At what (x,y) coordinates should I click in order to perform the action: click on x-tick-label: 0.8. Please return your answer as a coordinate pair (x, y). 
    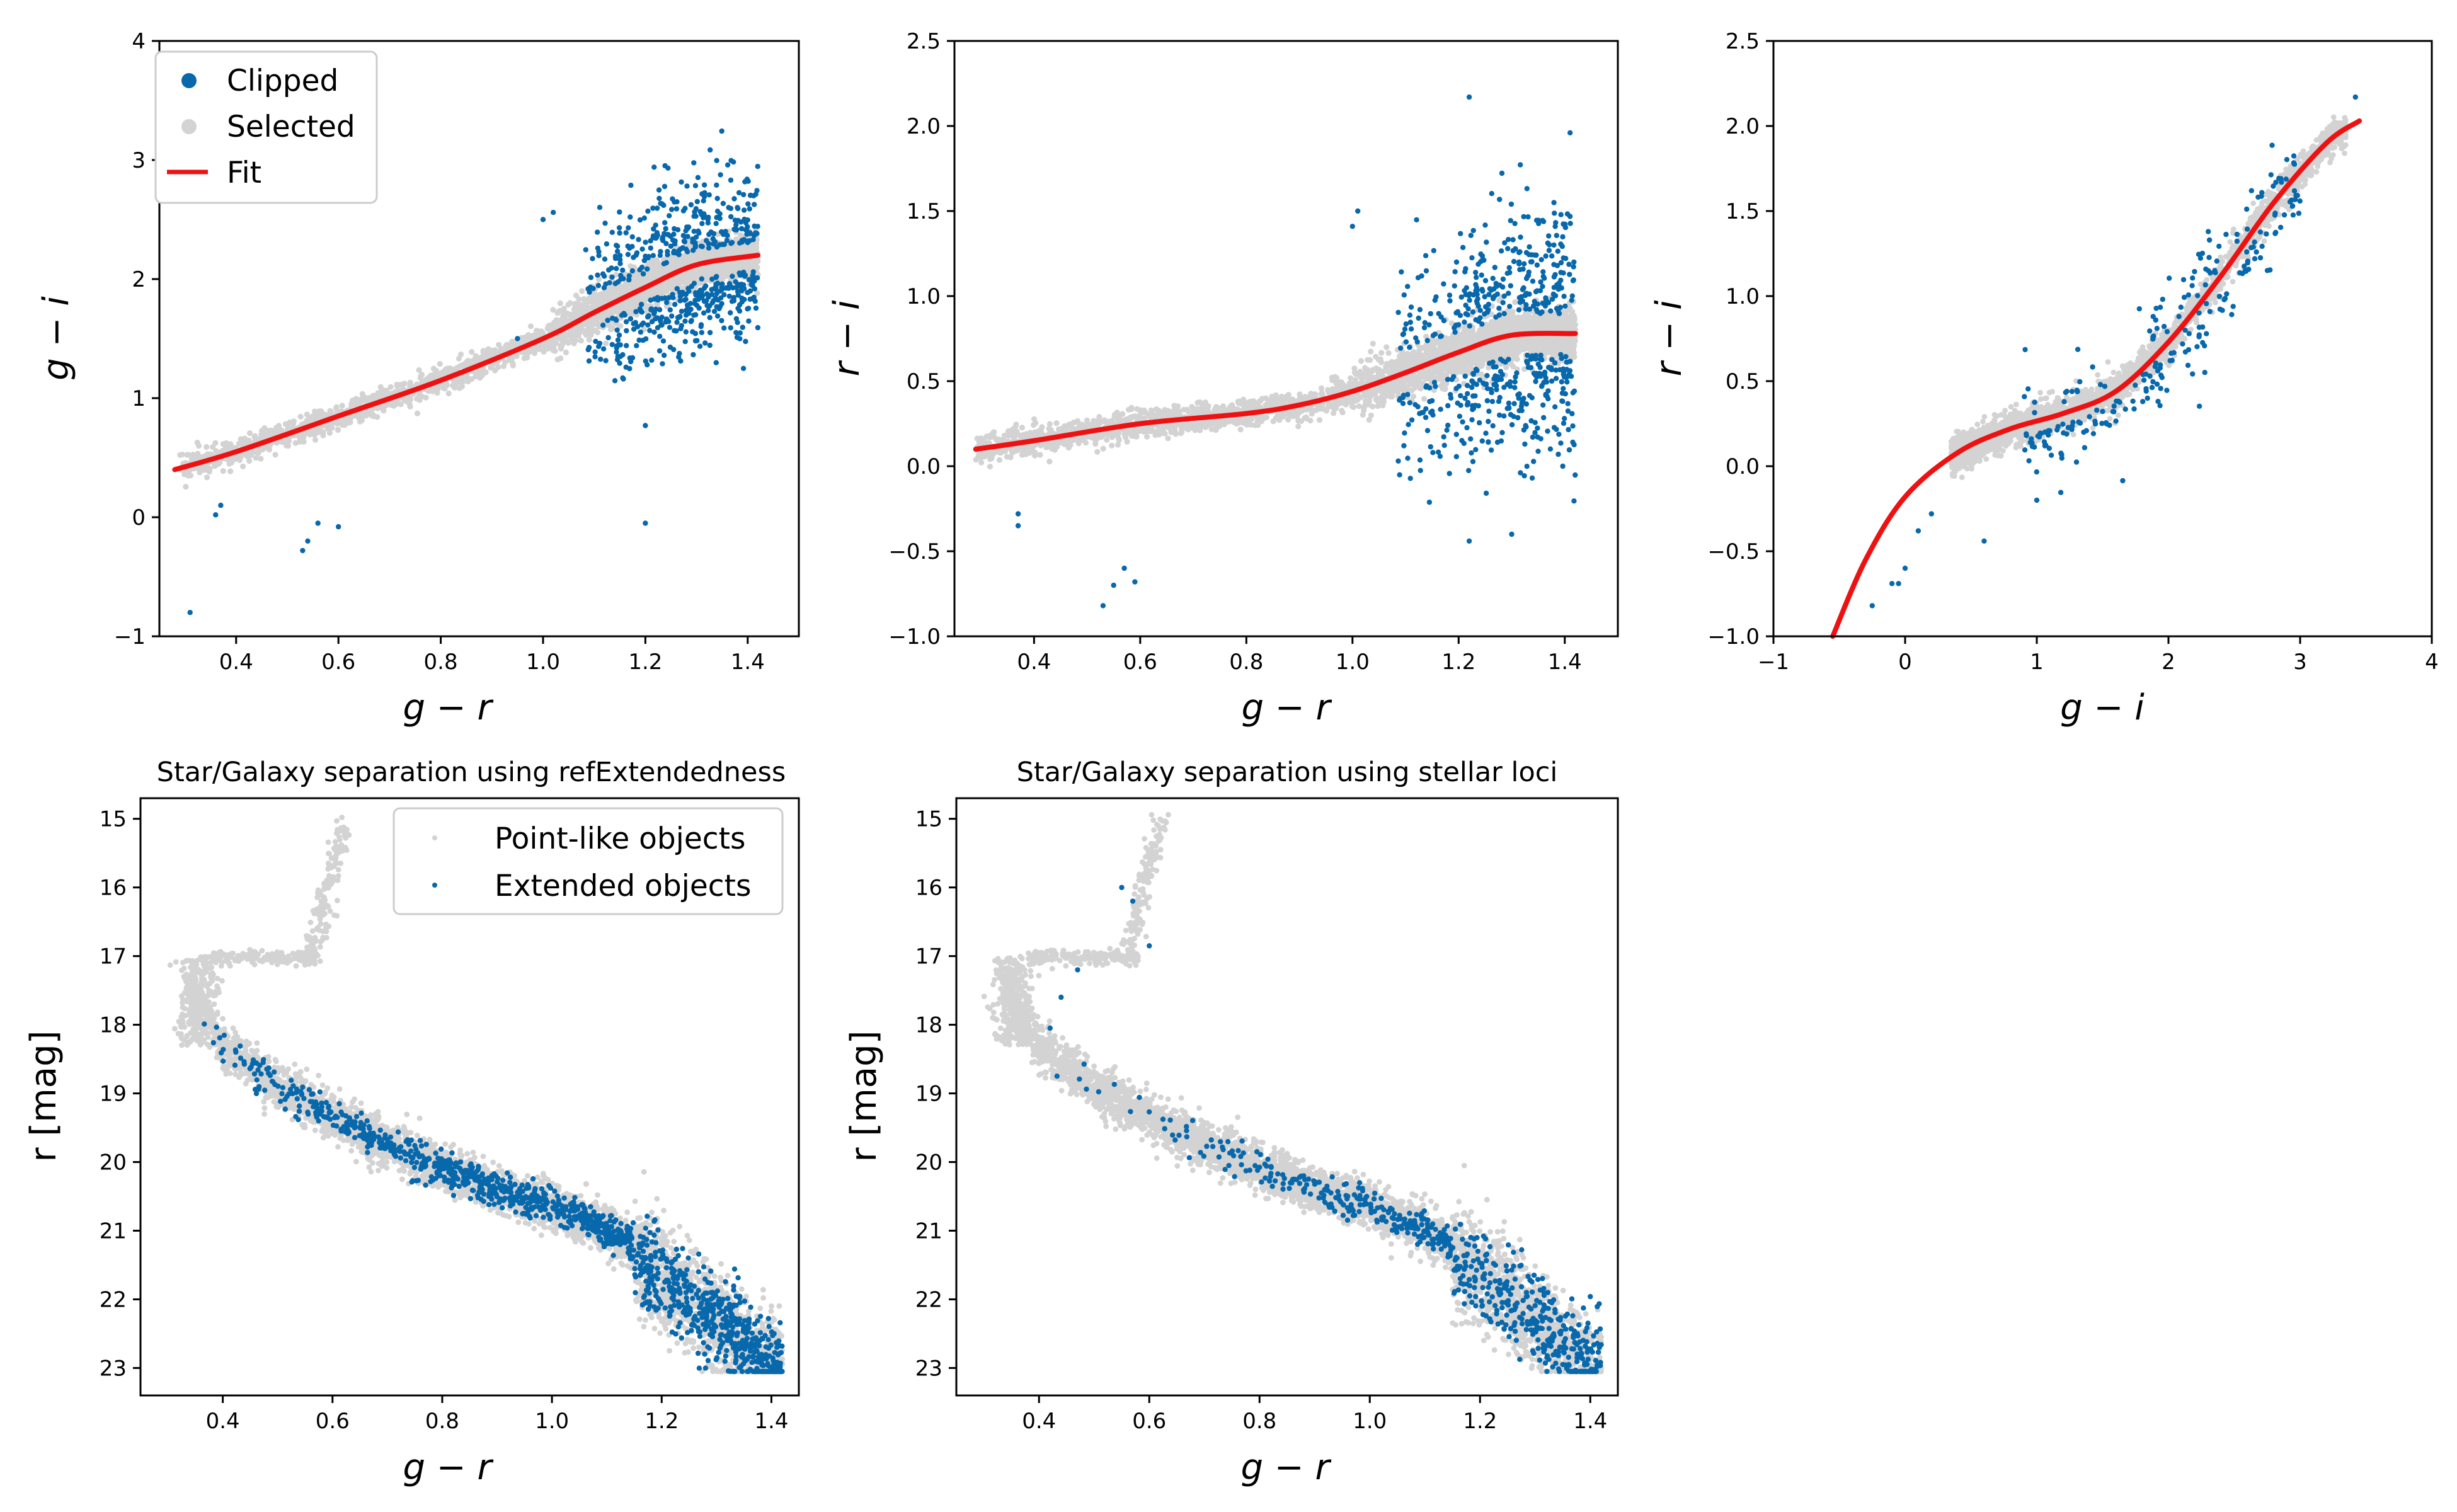
    Looking at the image, I should click on (441, 662).